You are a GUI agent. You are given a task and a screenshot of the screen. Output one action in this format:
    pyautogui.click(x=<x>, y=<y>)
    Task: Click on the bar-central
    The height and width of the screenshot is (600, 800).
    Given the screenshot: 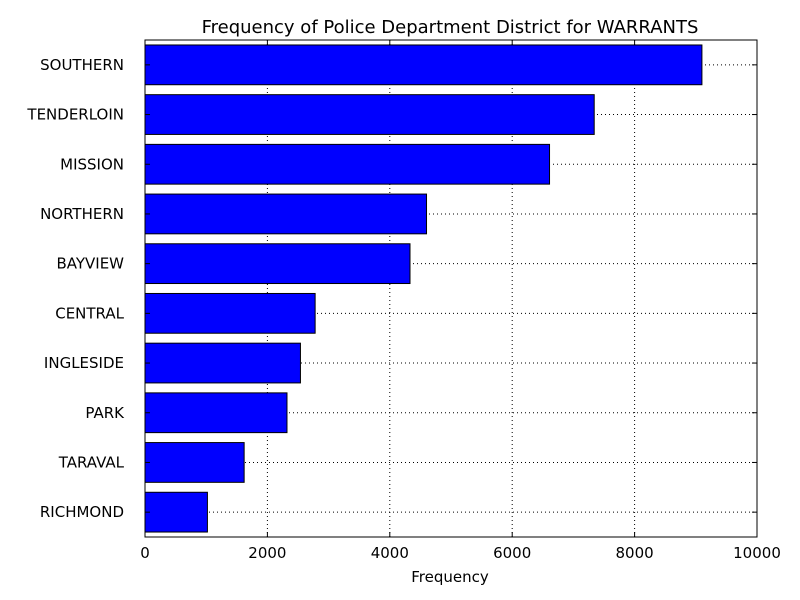 What is the action you would take?
    pyautogui.click(x=230, y=313)
    